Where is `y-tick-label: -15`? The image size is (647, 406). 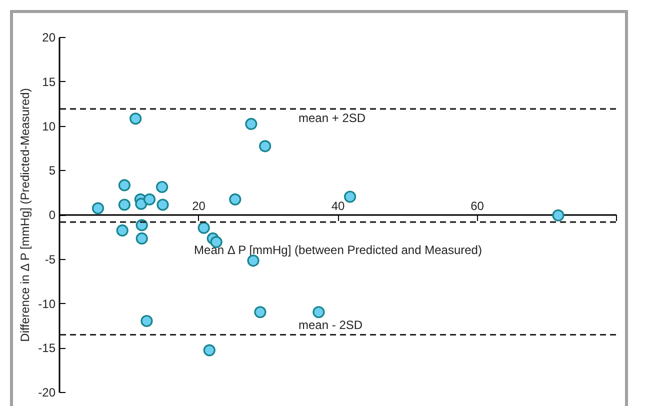
y-tick-label: -15 is located at coordinates (47, 348).